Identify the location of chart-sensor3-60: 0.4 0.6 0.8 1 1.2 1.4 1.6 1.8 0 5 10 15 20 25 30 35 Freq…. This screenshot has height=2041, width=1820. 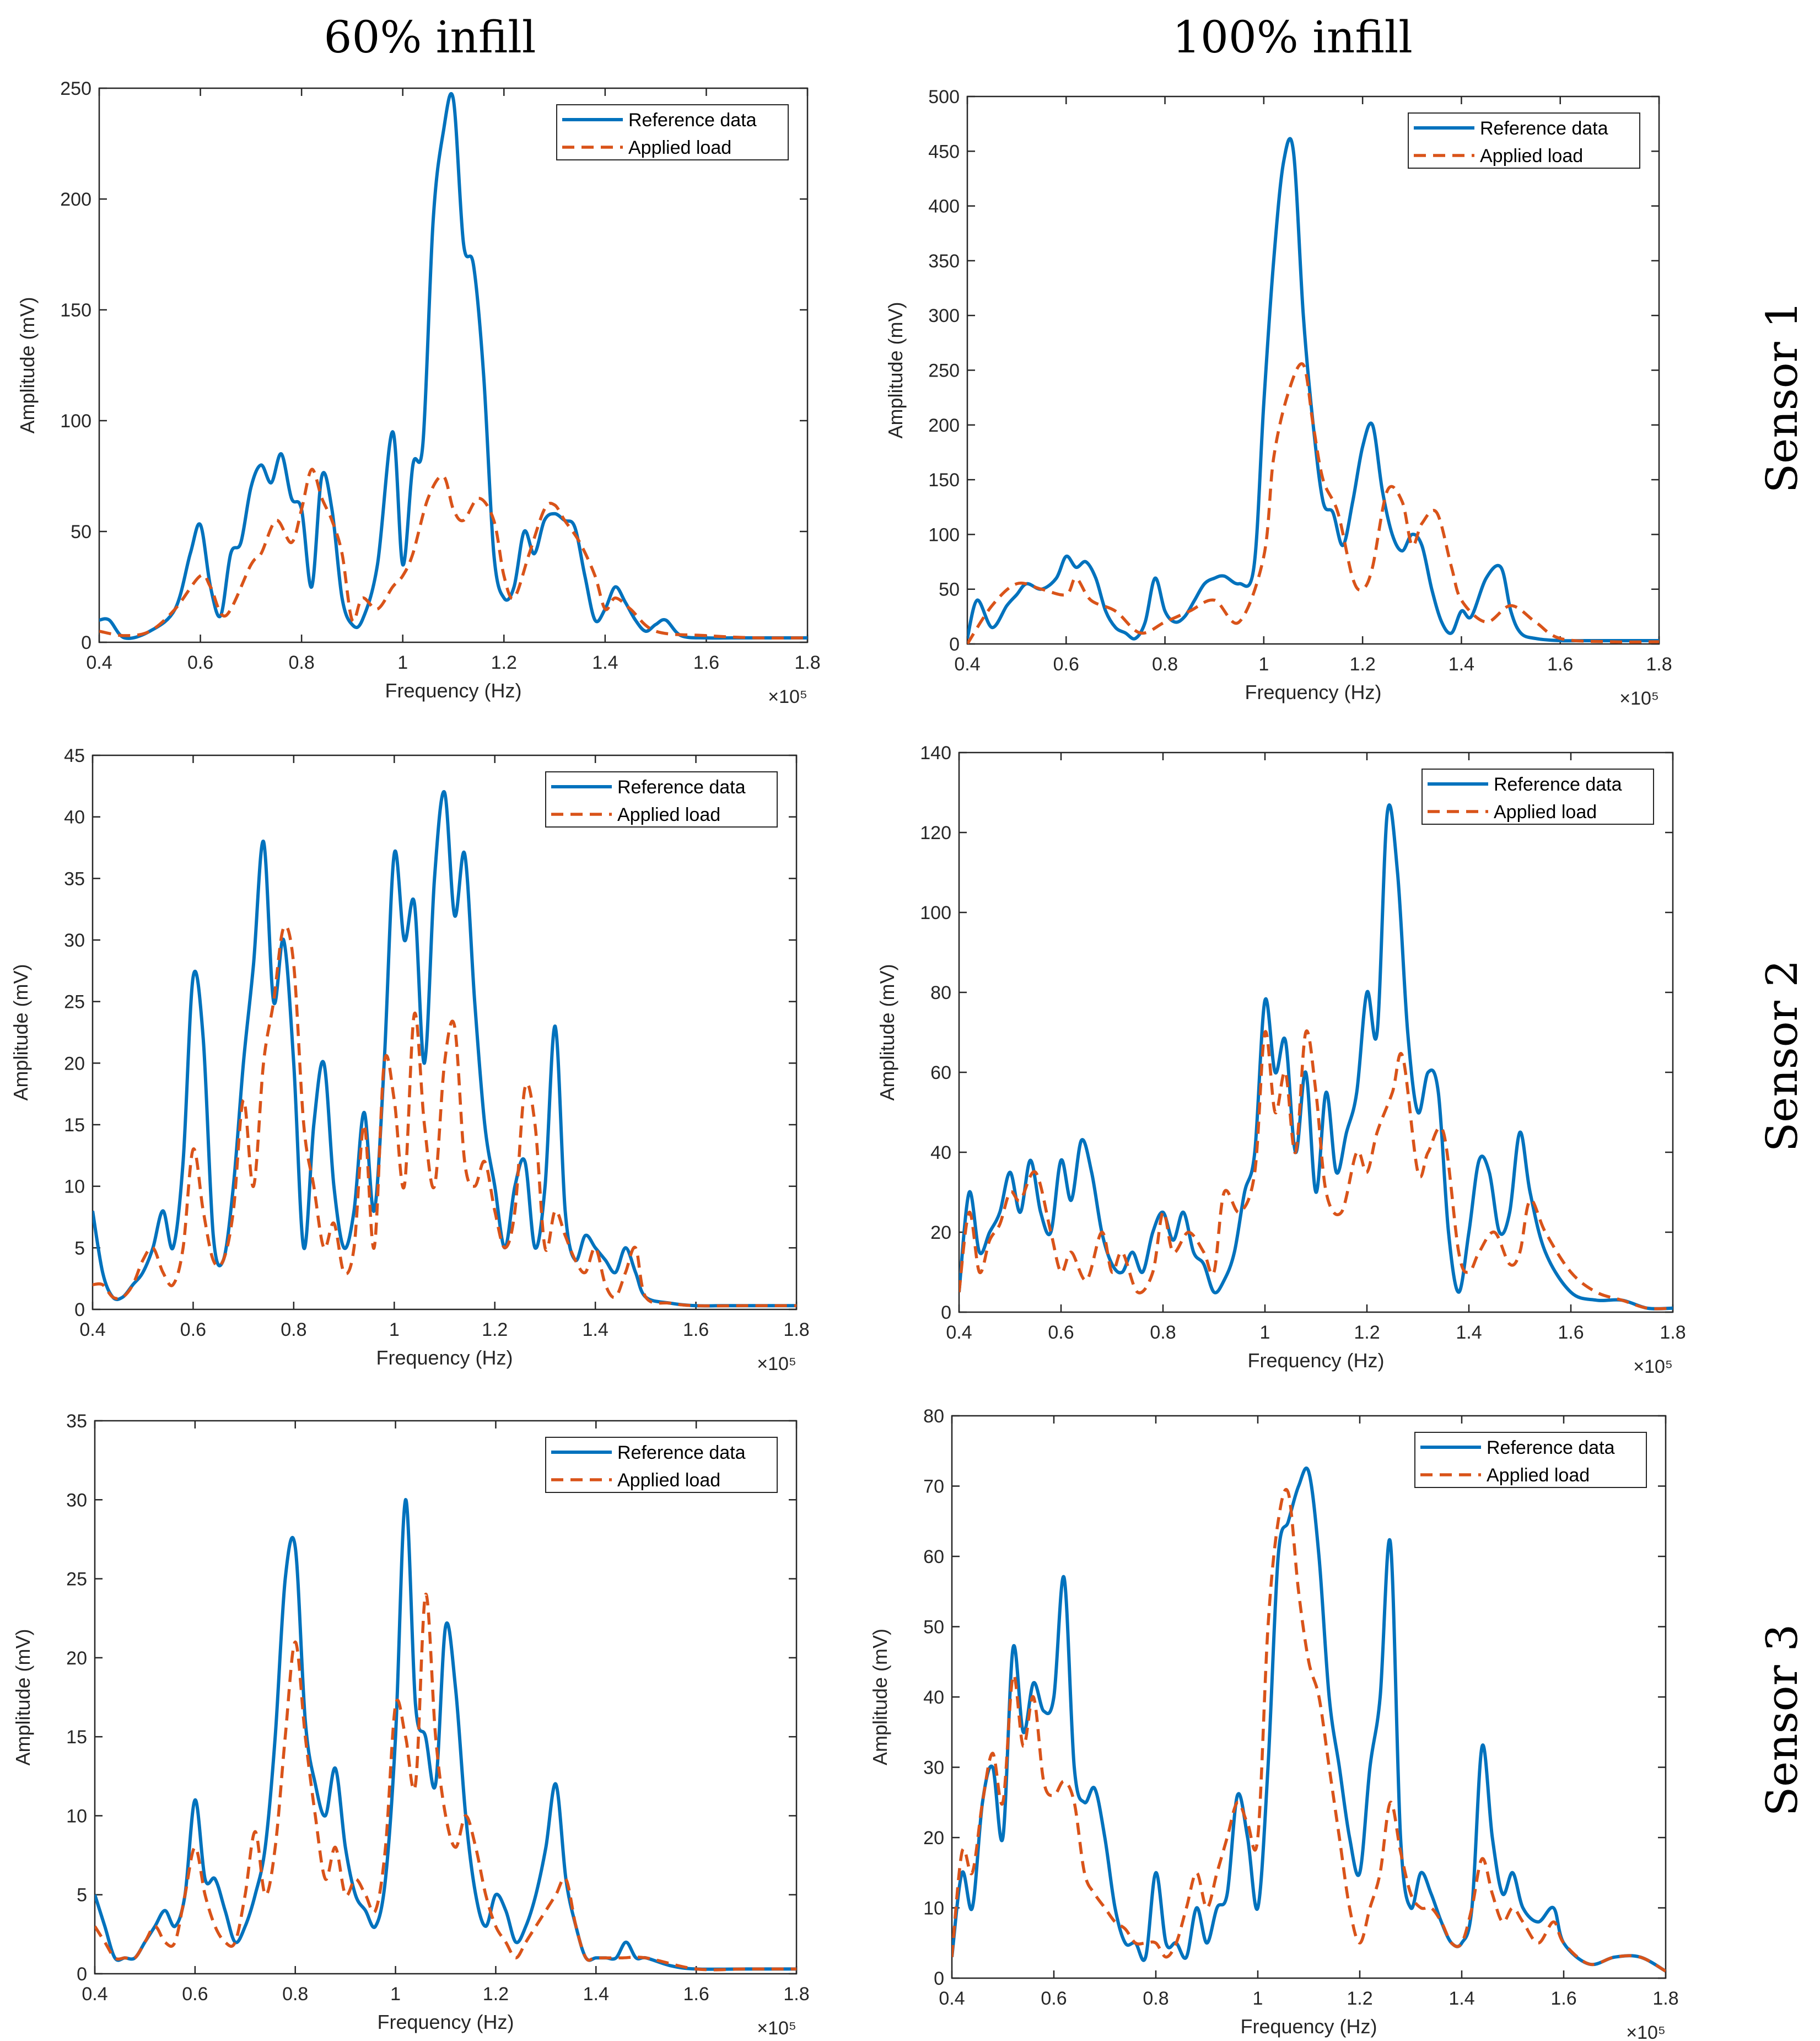
(411, 1725).